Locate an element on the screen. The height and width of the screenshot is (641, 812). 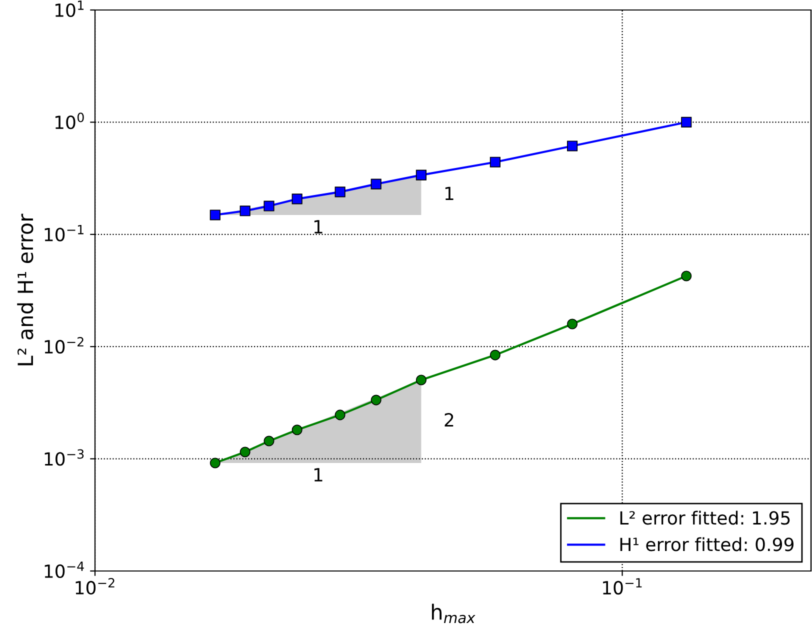
y-tick-label: 10$^{0}$ is located at coordinates (69, 121).